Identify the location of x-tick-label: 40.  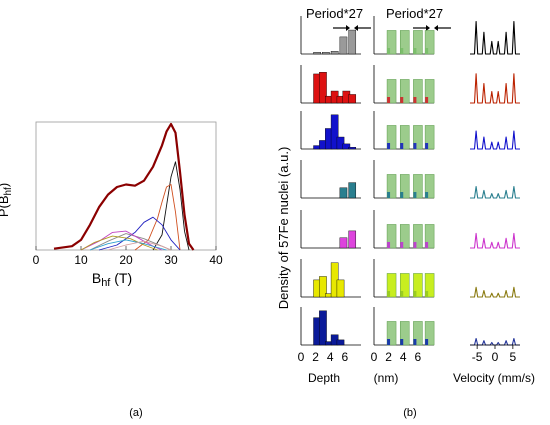
(216, 260).